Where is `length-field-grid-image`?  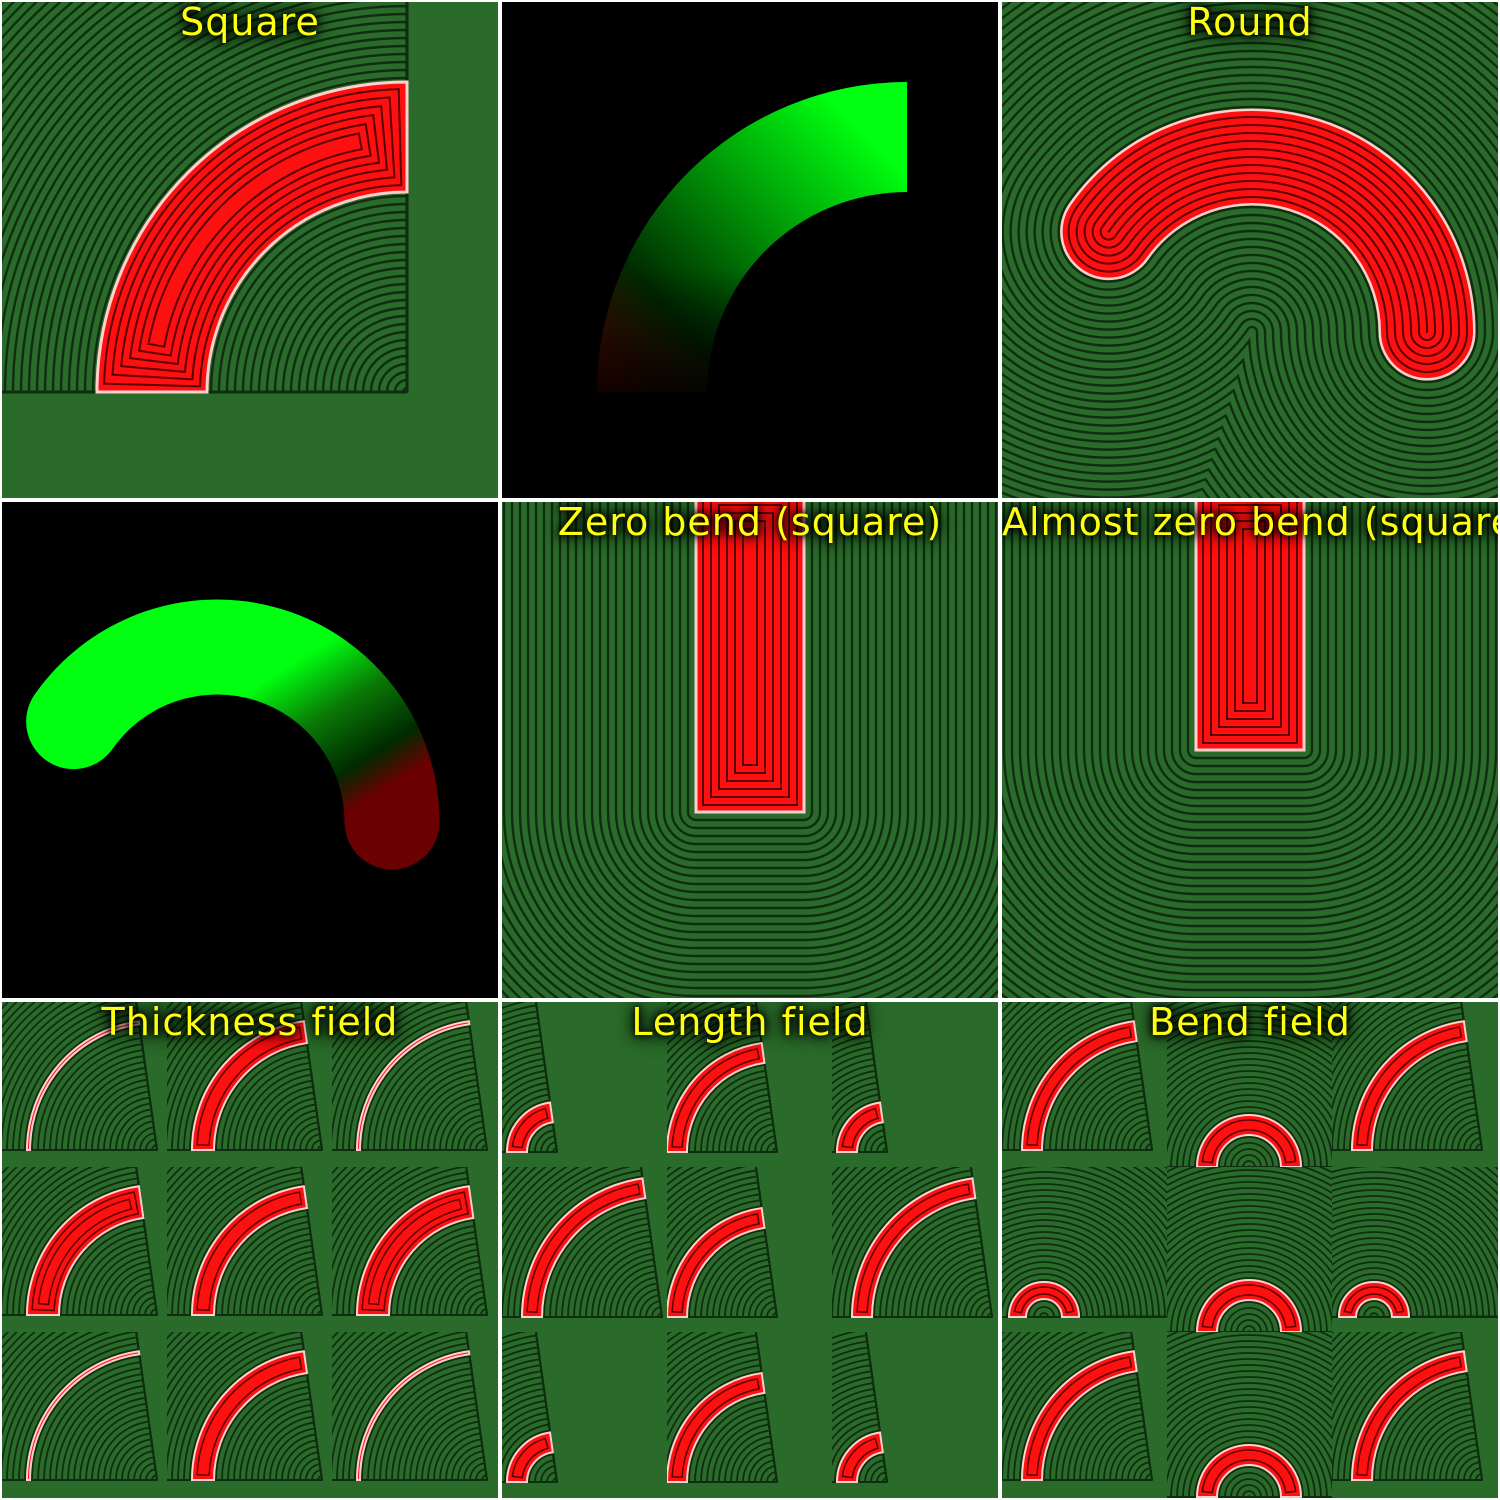 length-field-grid-image is located at coordinates (750, 1250).